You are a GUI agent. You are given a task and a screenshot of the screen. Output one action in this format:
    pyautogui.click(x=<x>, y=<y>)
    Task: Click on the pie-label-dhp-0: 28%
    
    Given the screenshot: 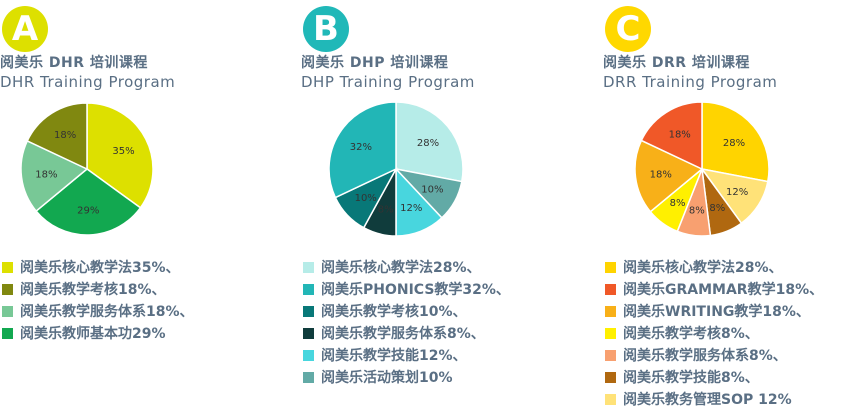 What is the action you would take?
    pyautogui.click(x=428, y=143)
    